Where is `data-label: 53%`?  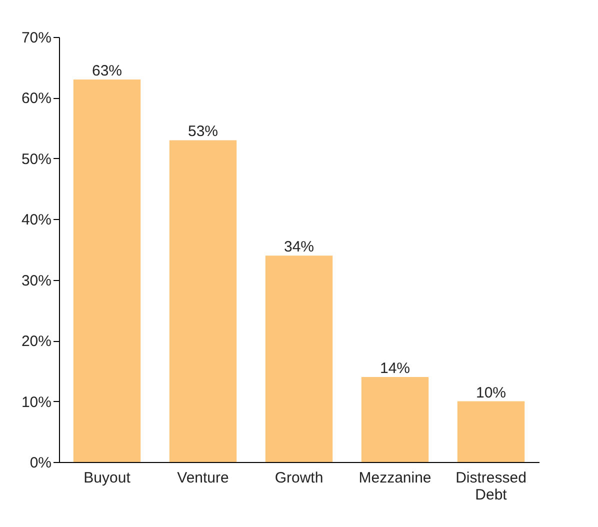
data-label: 53% is located at coordinates (203, 131).